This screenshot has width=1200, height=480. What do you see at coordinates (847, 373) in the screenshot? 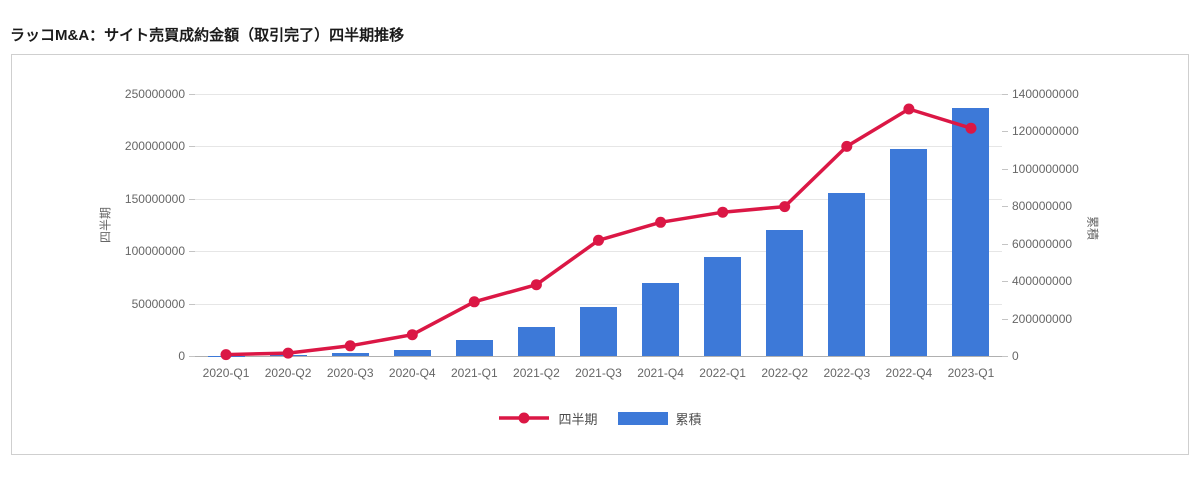
I see `x-axis-tick-label: 2022-Q3` at bounding box center [847, 373].